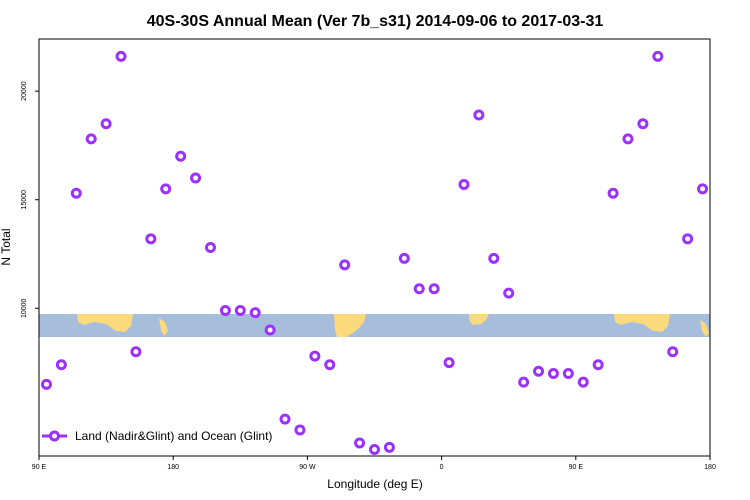  I want to click on y-axis: 10000 15000 20000, so click(30, 199).